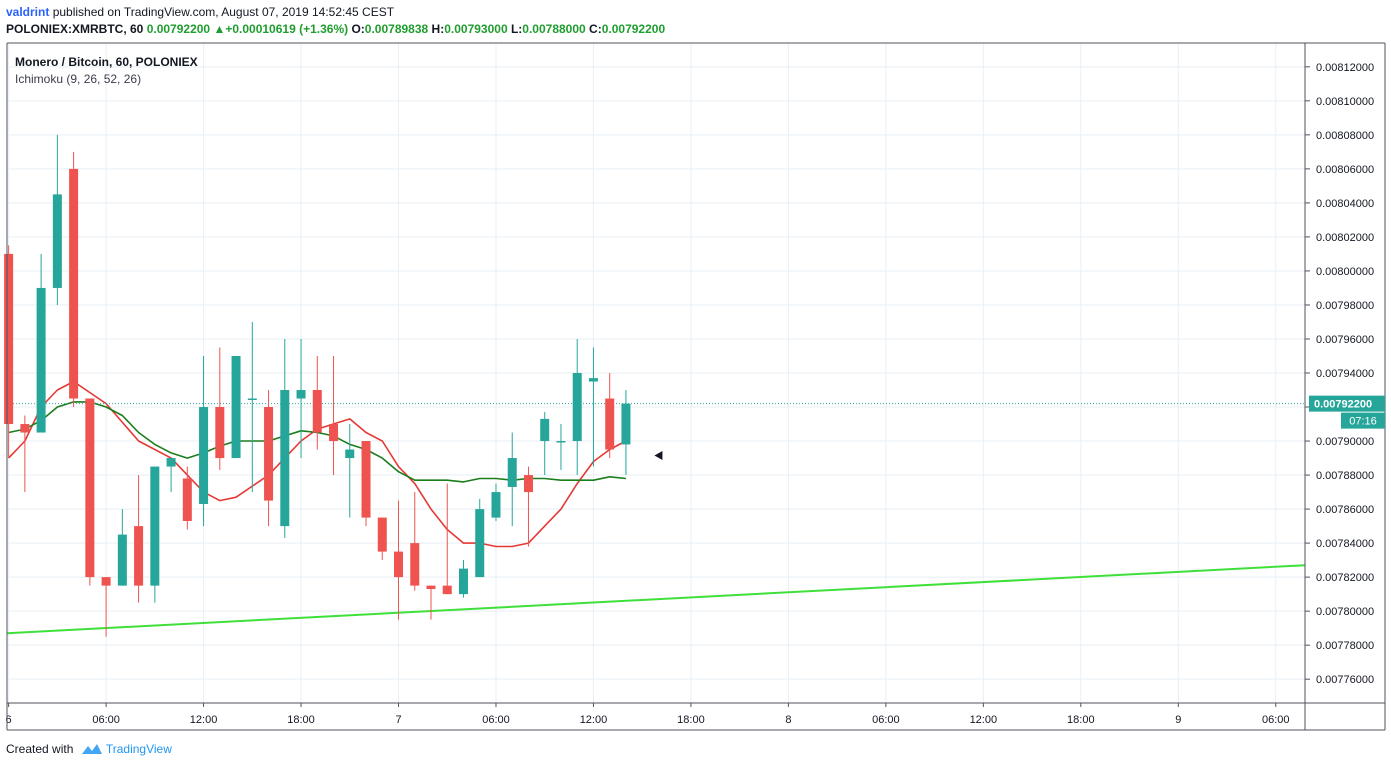  I want to click on footer-brand: TradingView, so click(138, 749).